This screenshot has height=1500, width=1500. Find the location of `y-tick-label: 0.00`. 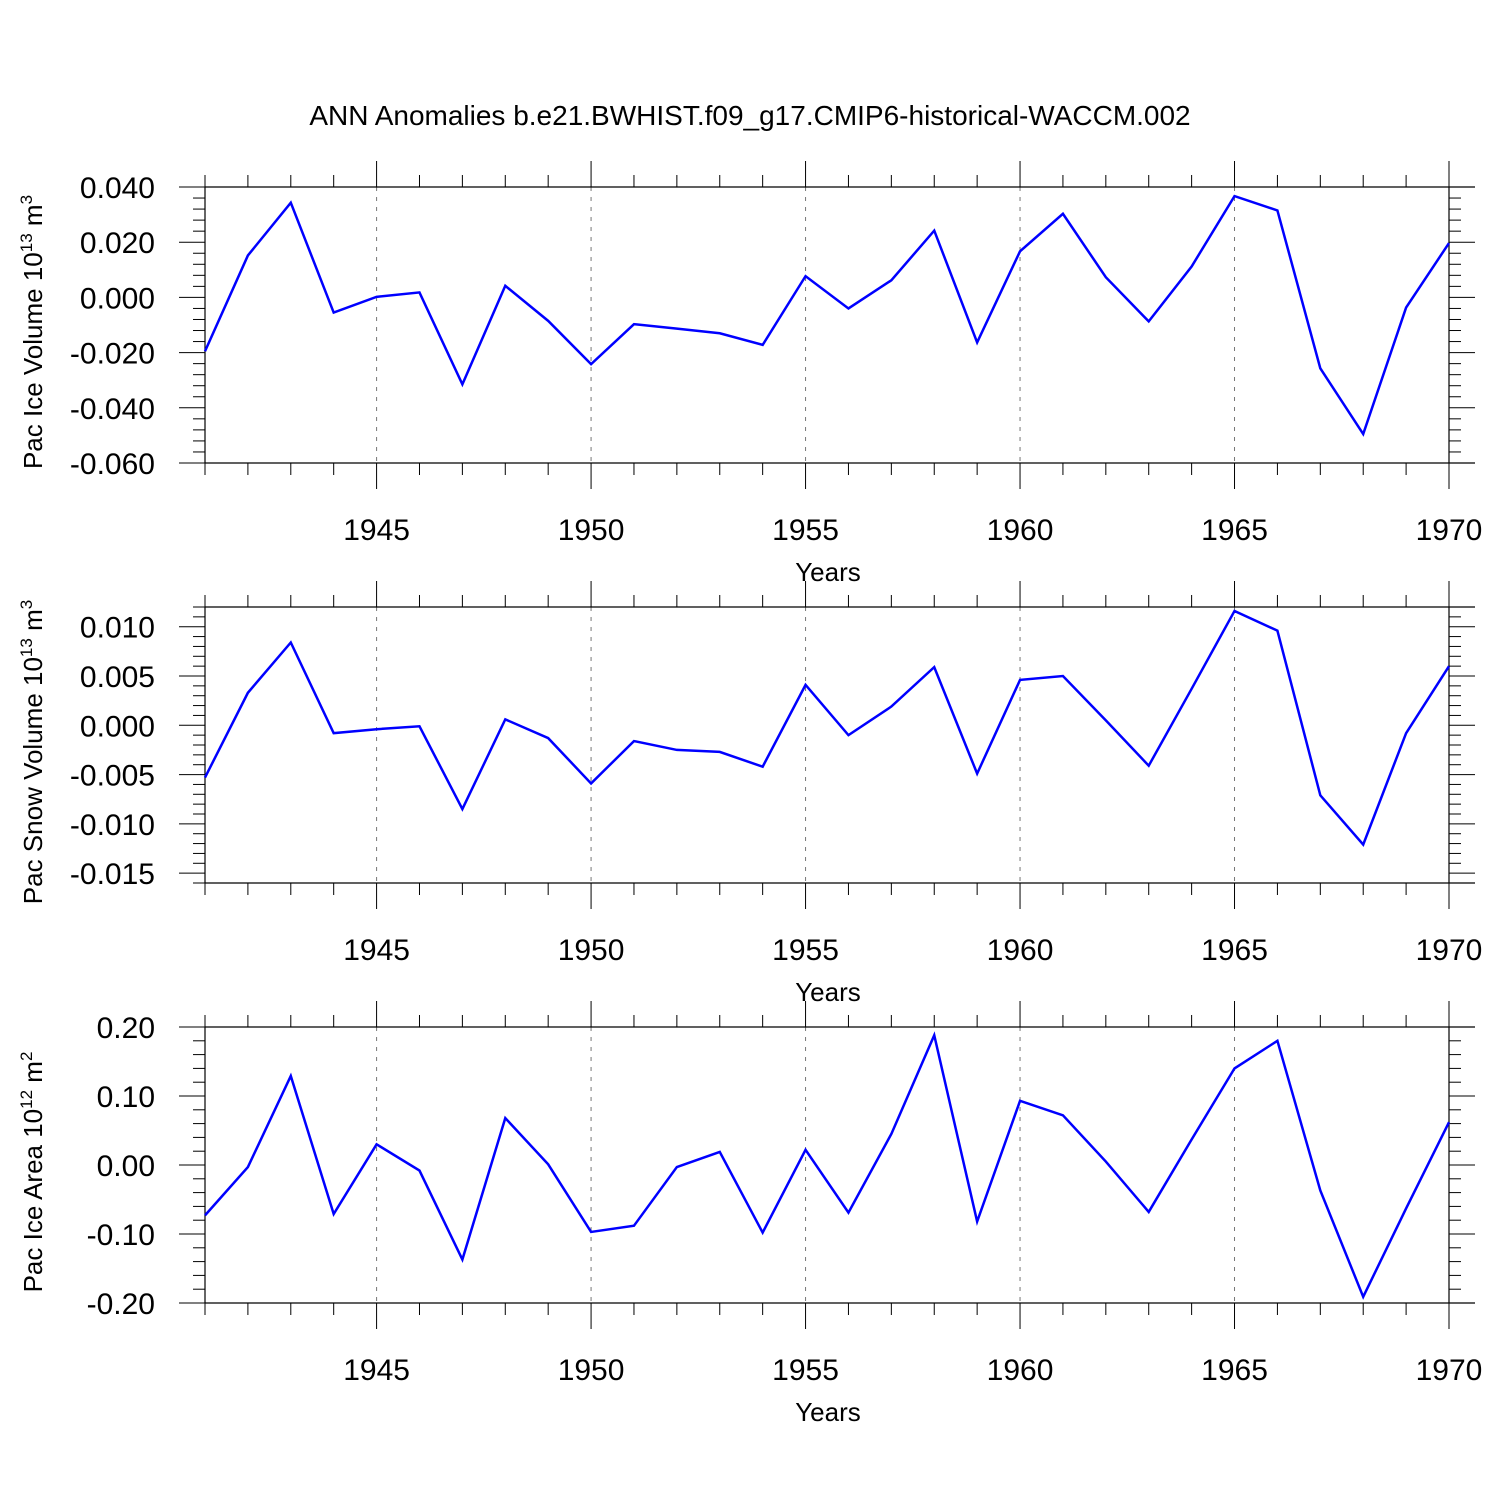

y-tick-label: 0.00 is located at coordinates (126, 1166).